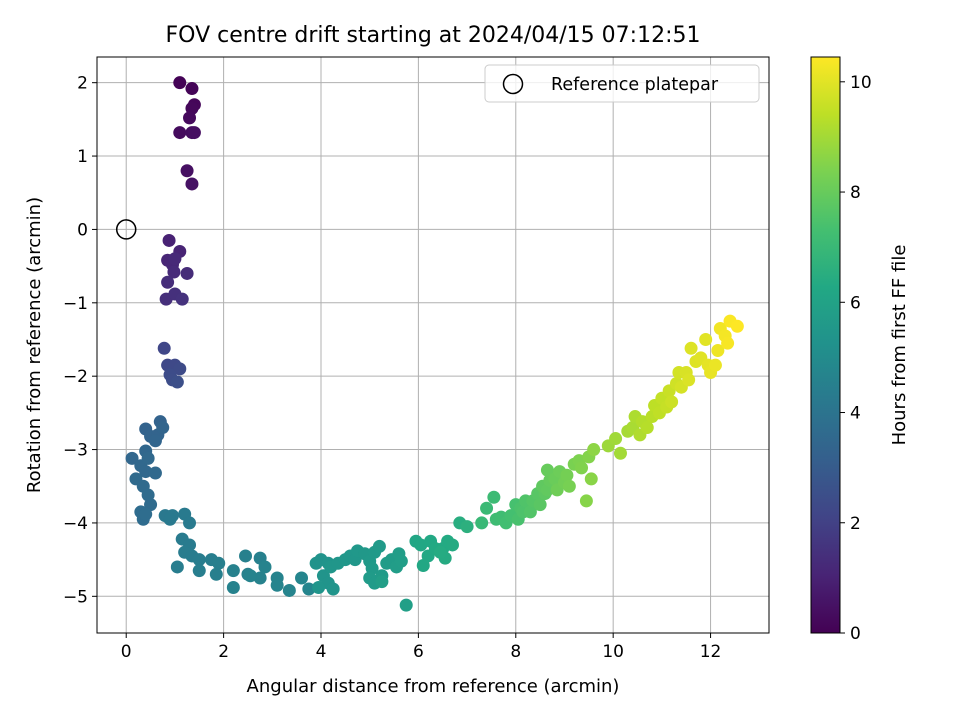 The height and width of the screenshot is (724, 960). Describe the element at coordinates (861, 83) in the screenshot. I see `colorbar-tick-label: 10` at that location.